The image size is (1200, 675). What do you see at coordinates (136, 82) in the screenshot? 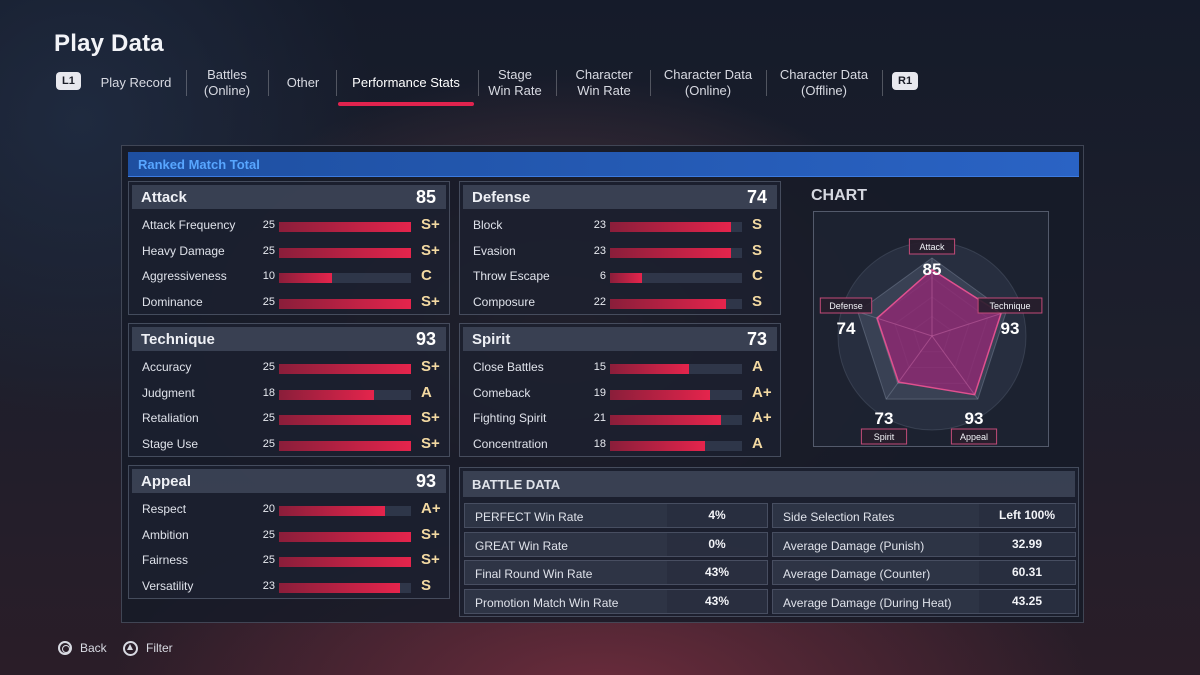
I see `tab-play-record: Play Record` at bounding box center [136, 82].